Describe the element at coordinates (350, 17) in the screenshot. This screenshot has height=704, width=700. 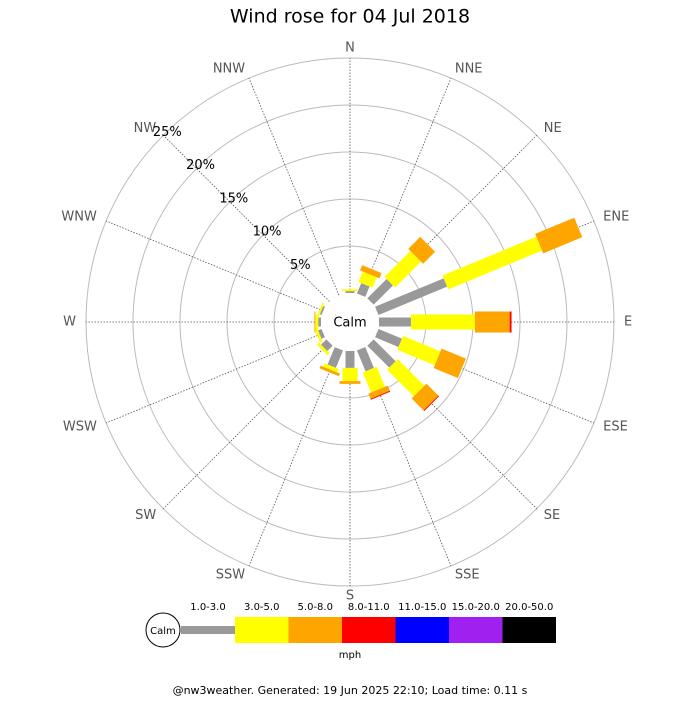
I see `chart-title: Wind rose for 04 Jul 2018` at that location.